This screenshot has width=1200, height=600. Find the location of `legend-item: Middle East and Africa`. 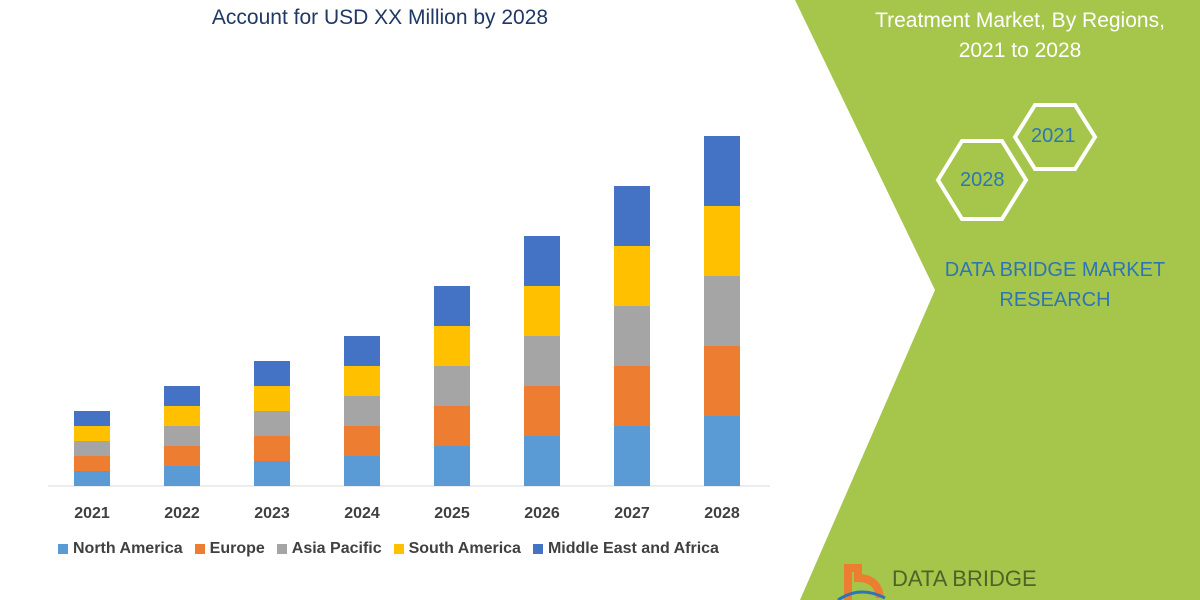

legend-item: Middle East and Africa is located at coordinates (625, 549).